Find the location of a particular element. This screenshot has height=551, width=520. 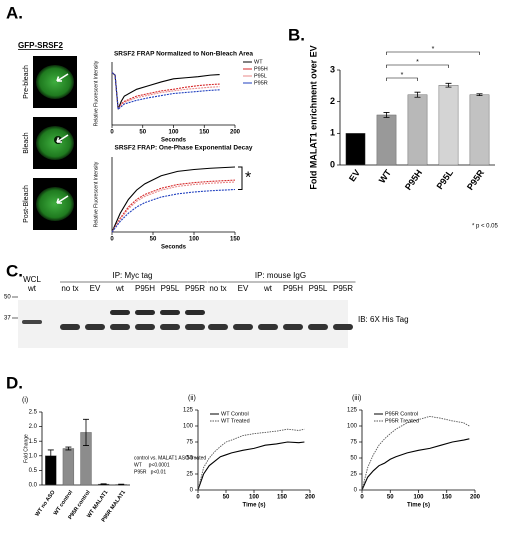

frame-label: Bleach is located at coordinates (26, 143).